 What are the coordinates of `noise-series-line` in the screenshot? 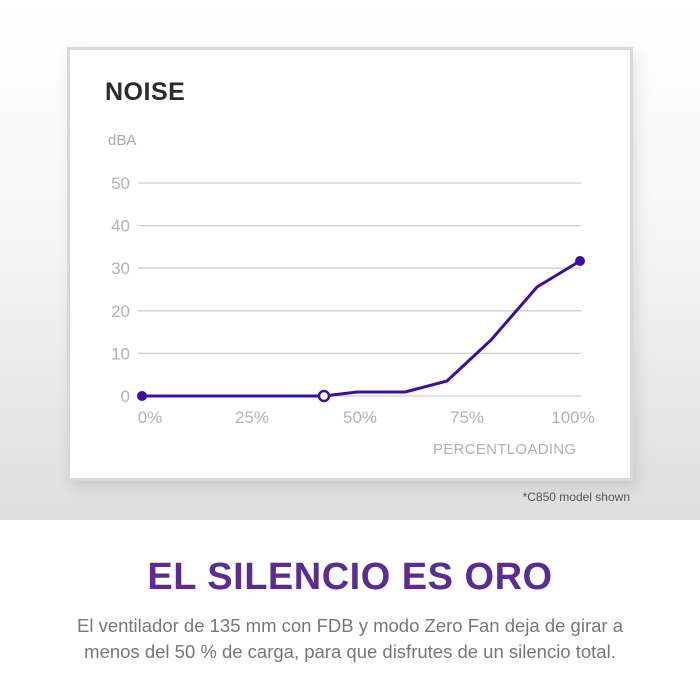 It's located at (361, 328).